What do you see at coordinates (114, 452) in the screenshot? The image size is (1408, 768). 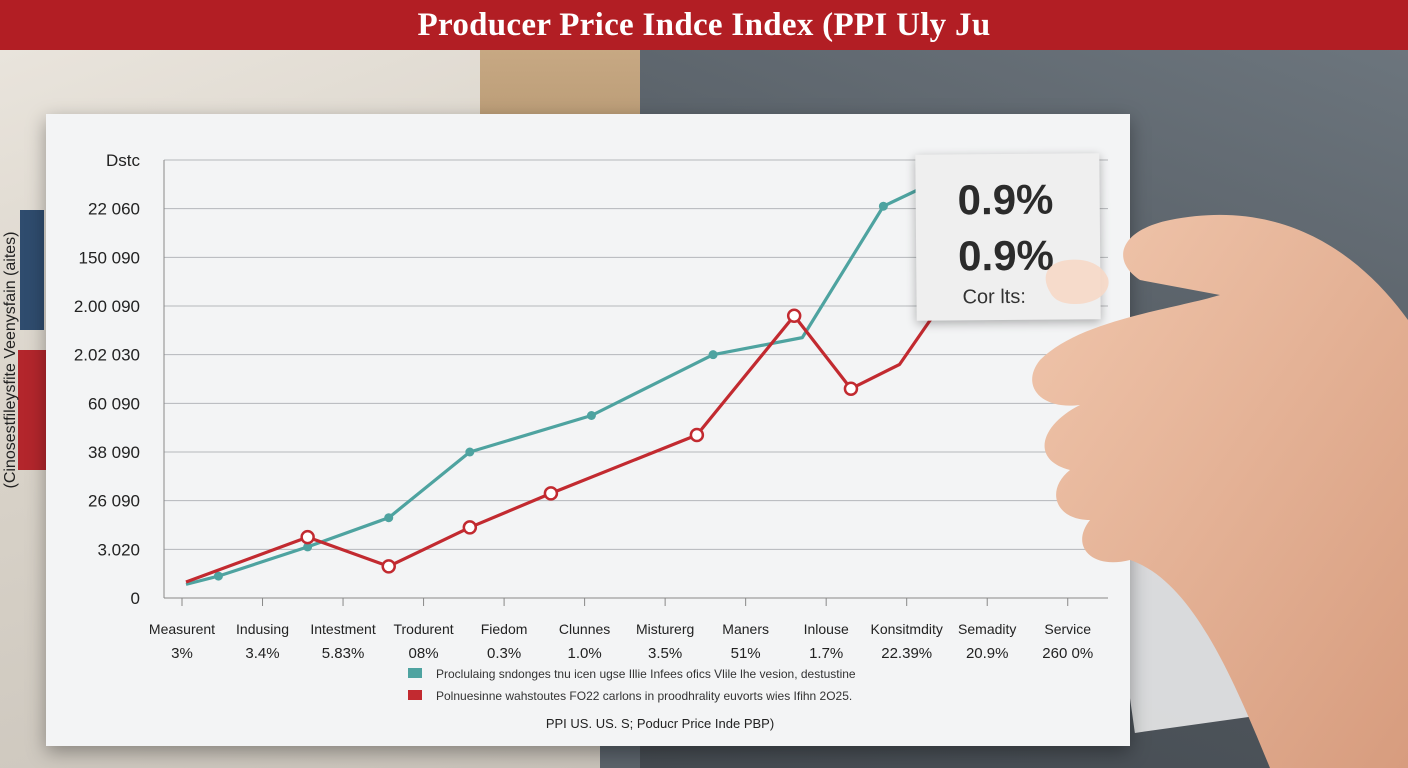 I see `y-tick-label: 38 090` at bounding box center [114, 452].